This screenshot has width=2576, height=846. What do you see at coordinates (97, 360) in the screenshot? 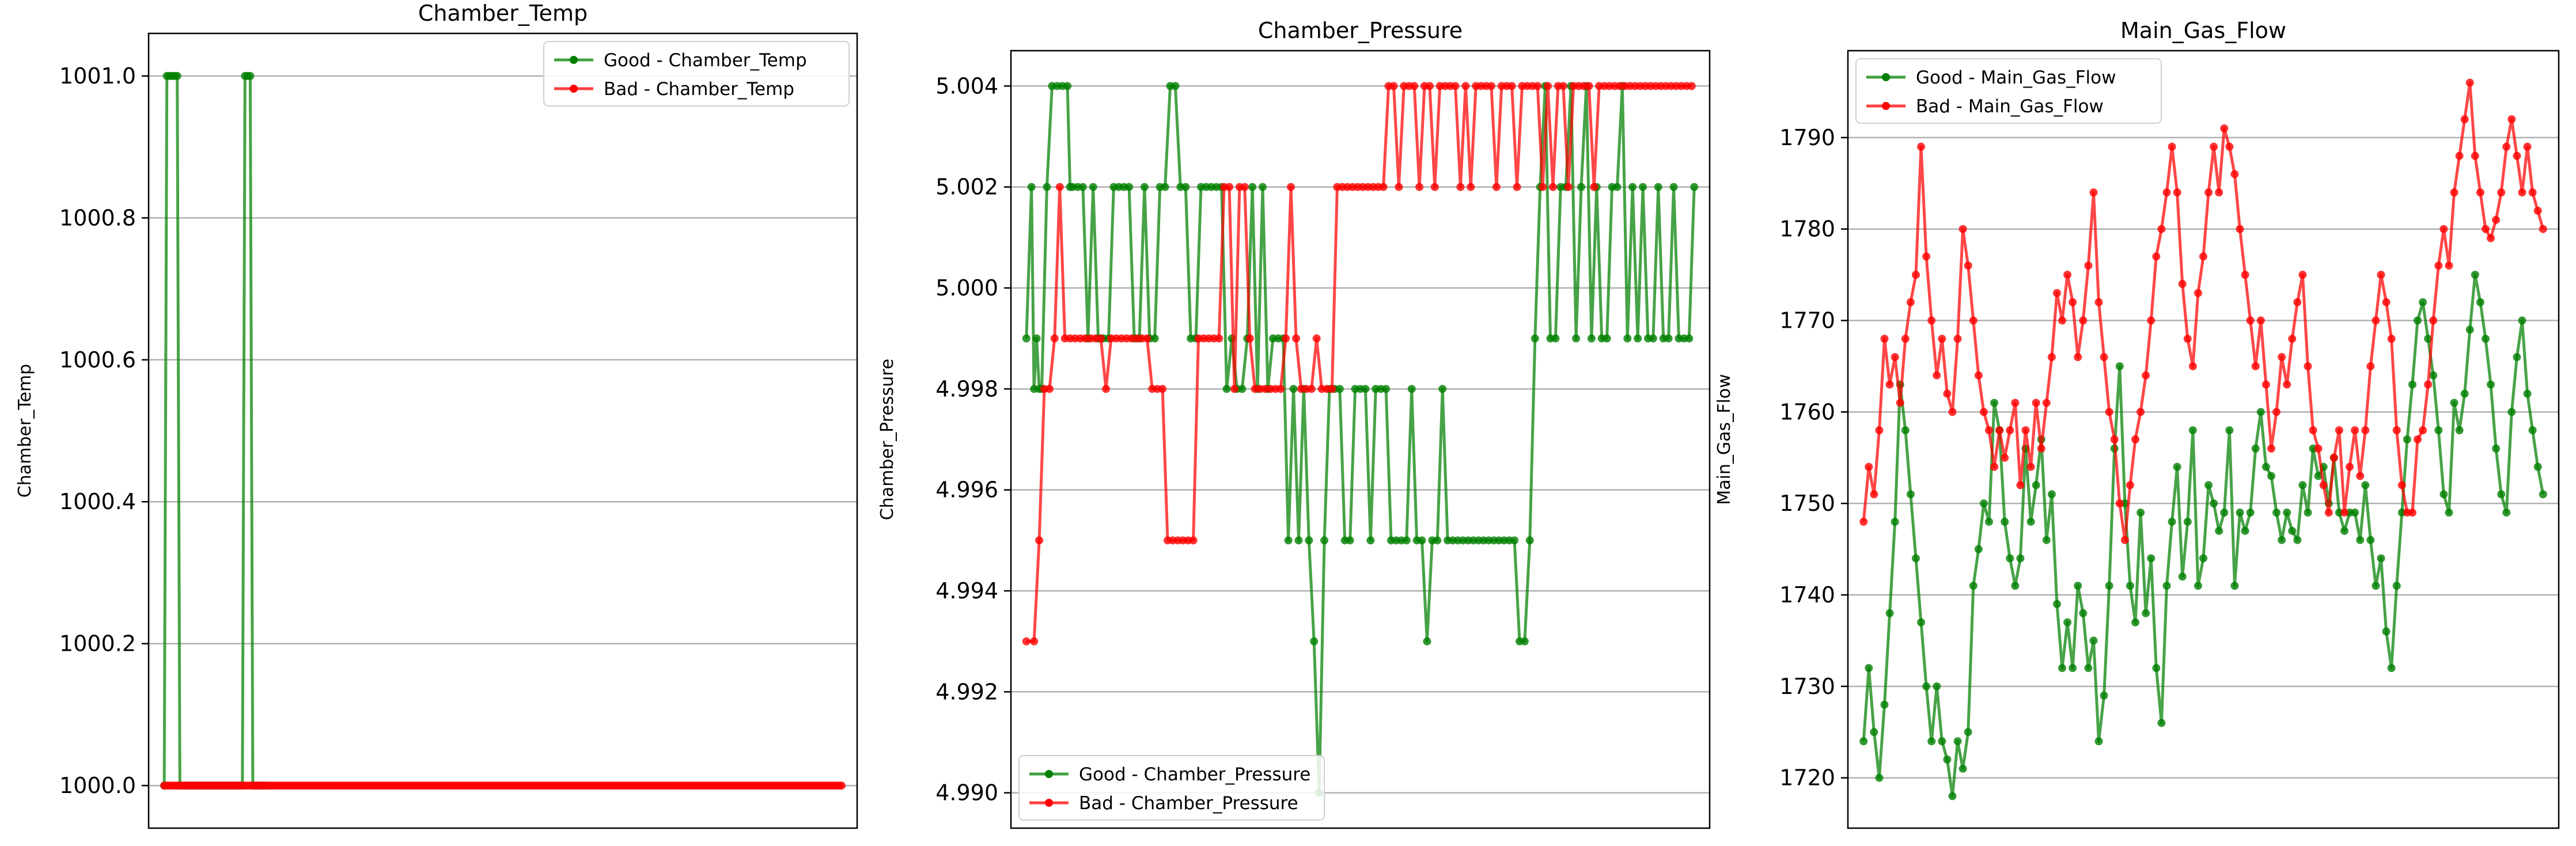
I see `y-tick-label: 1000.6` at bounding box center [97, 360].